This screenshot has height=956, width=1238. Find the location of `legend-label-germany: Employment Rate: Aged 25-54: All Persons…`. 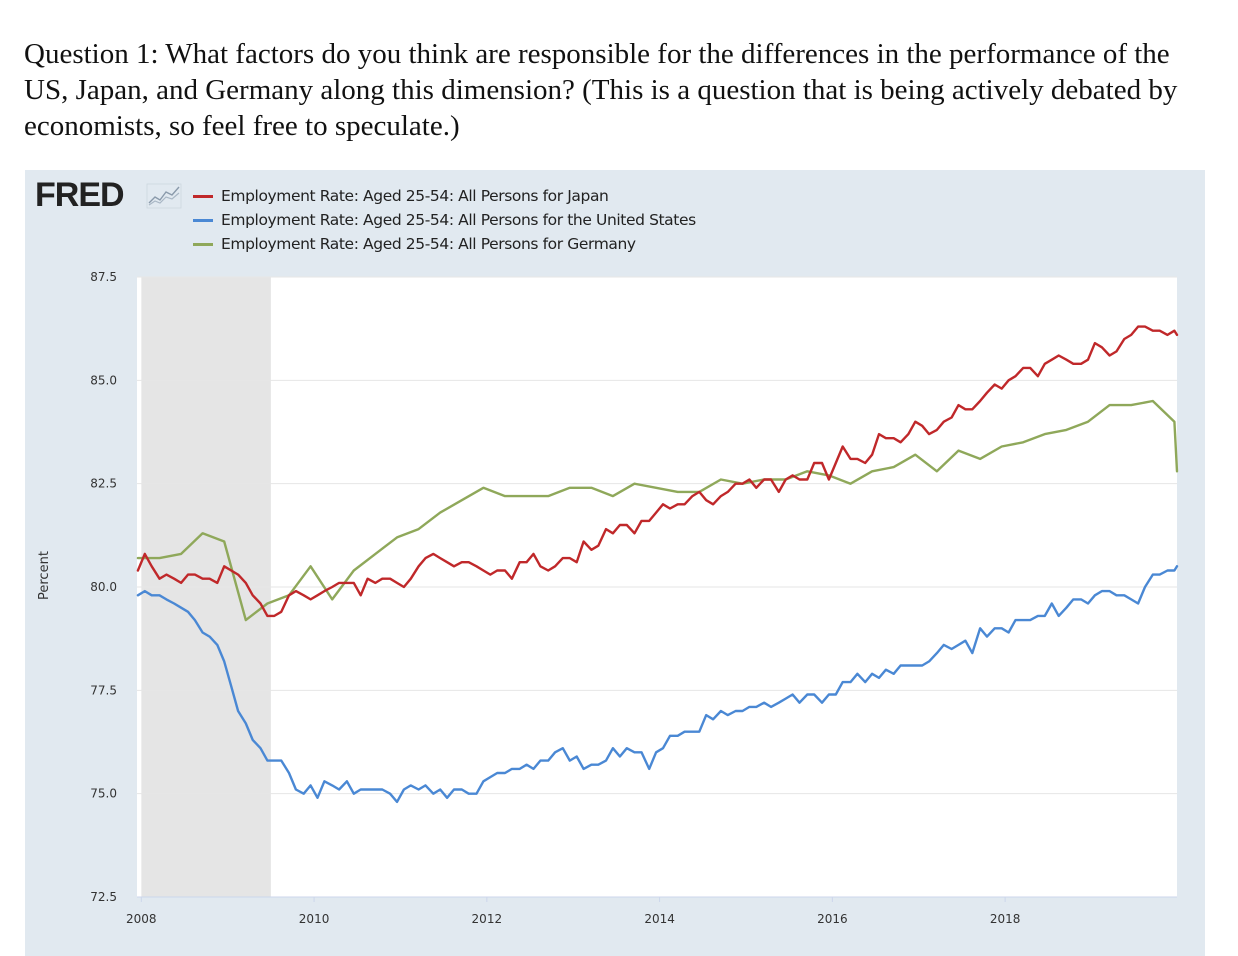

legend-label-germany: Employment Rate: Aged 25-54: All Persons… is located at coordinates (428, 244).